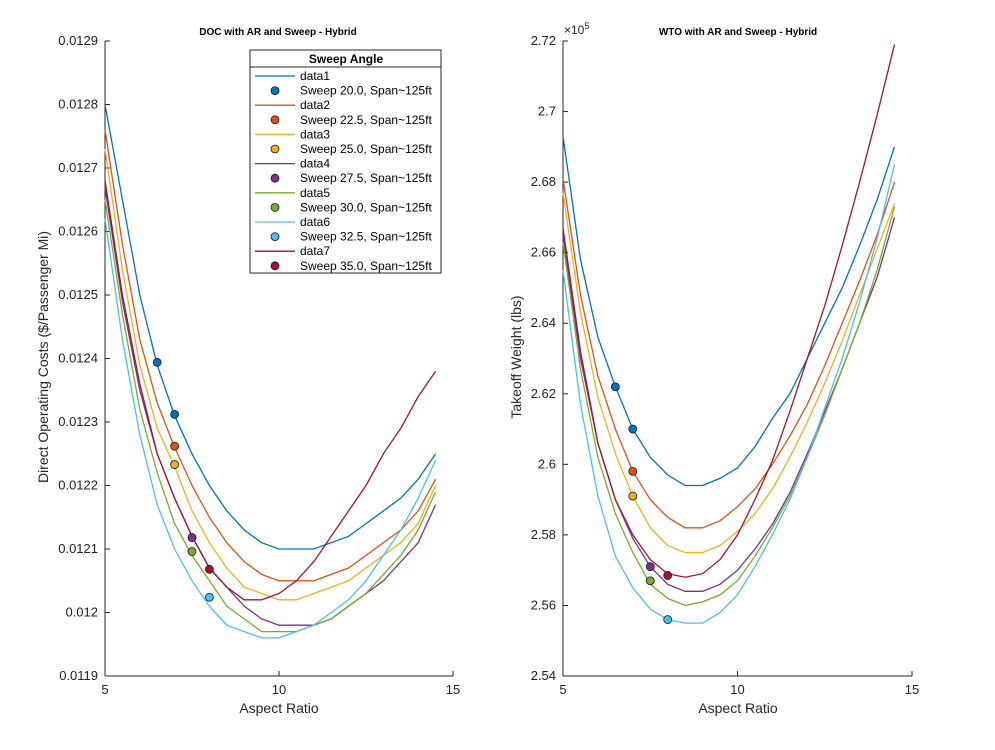 The image size is (995, 750). I want to click on doc-y-tick-label: 0.0122, so click(78, 485).